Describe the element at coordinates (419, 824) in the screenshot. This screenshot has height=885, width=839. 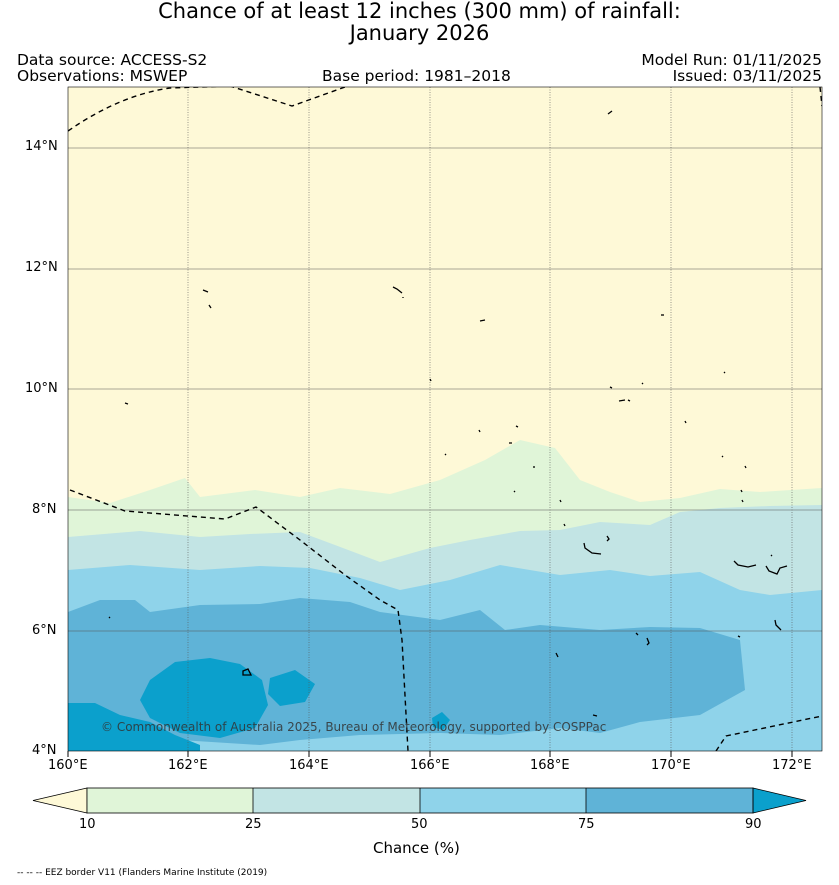
I see `colorbar-tick-50: 50` at that location.